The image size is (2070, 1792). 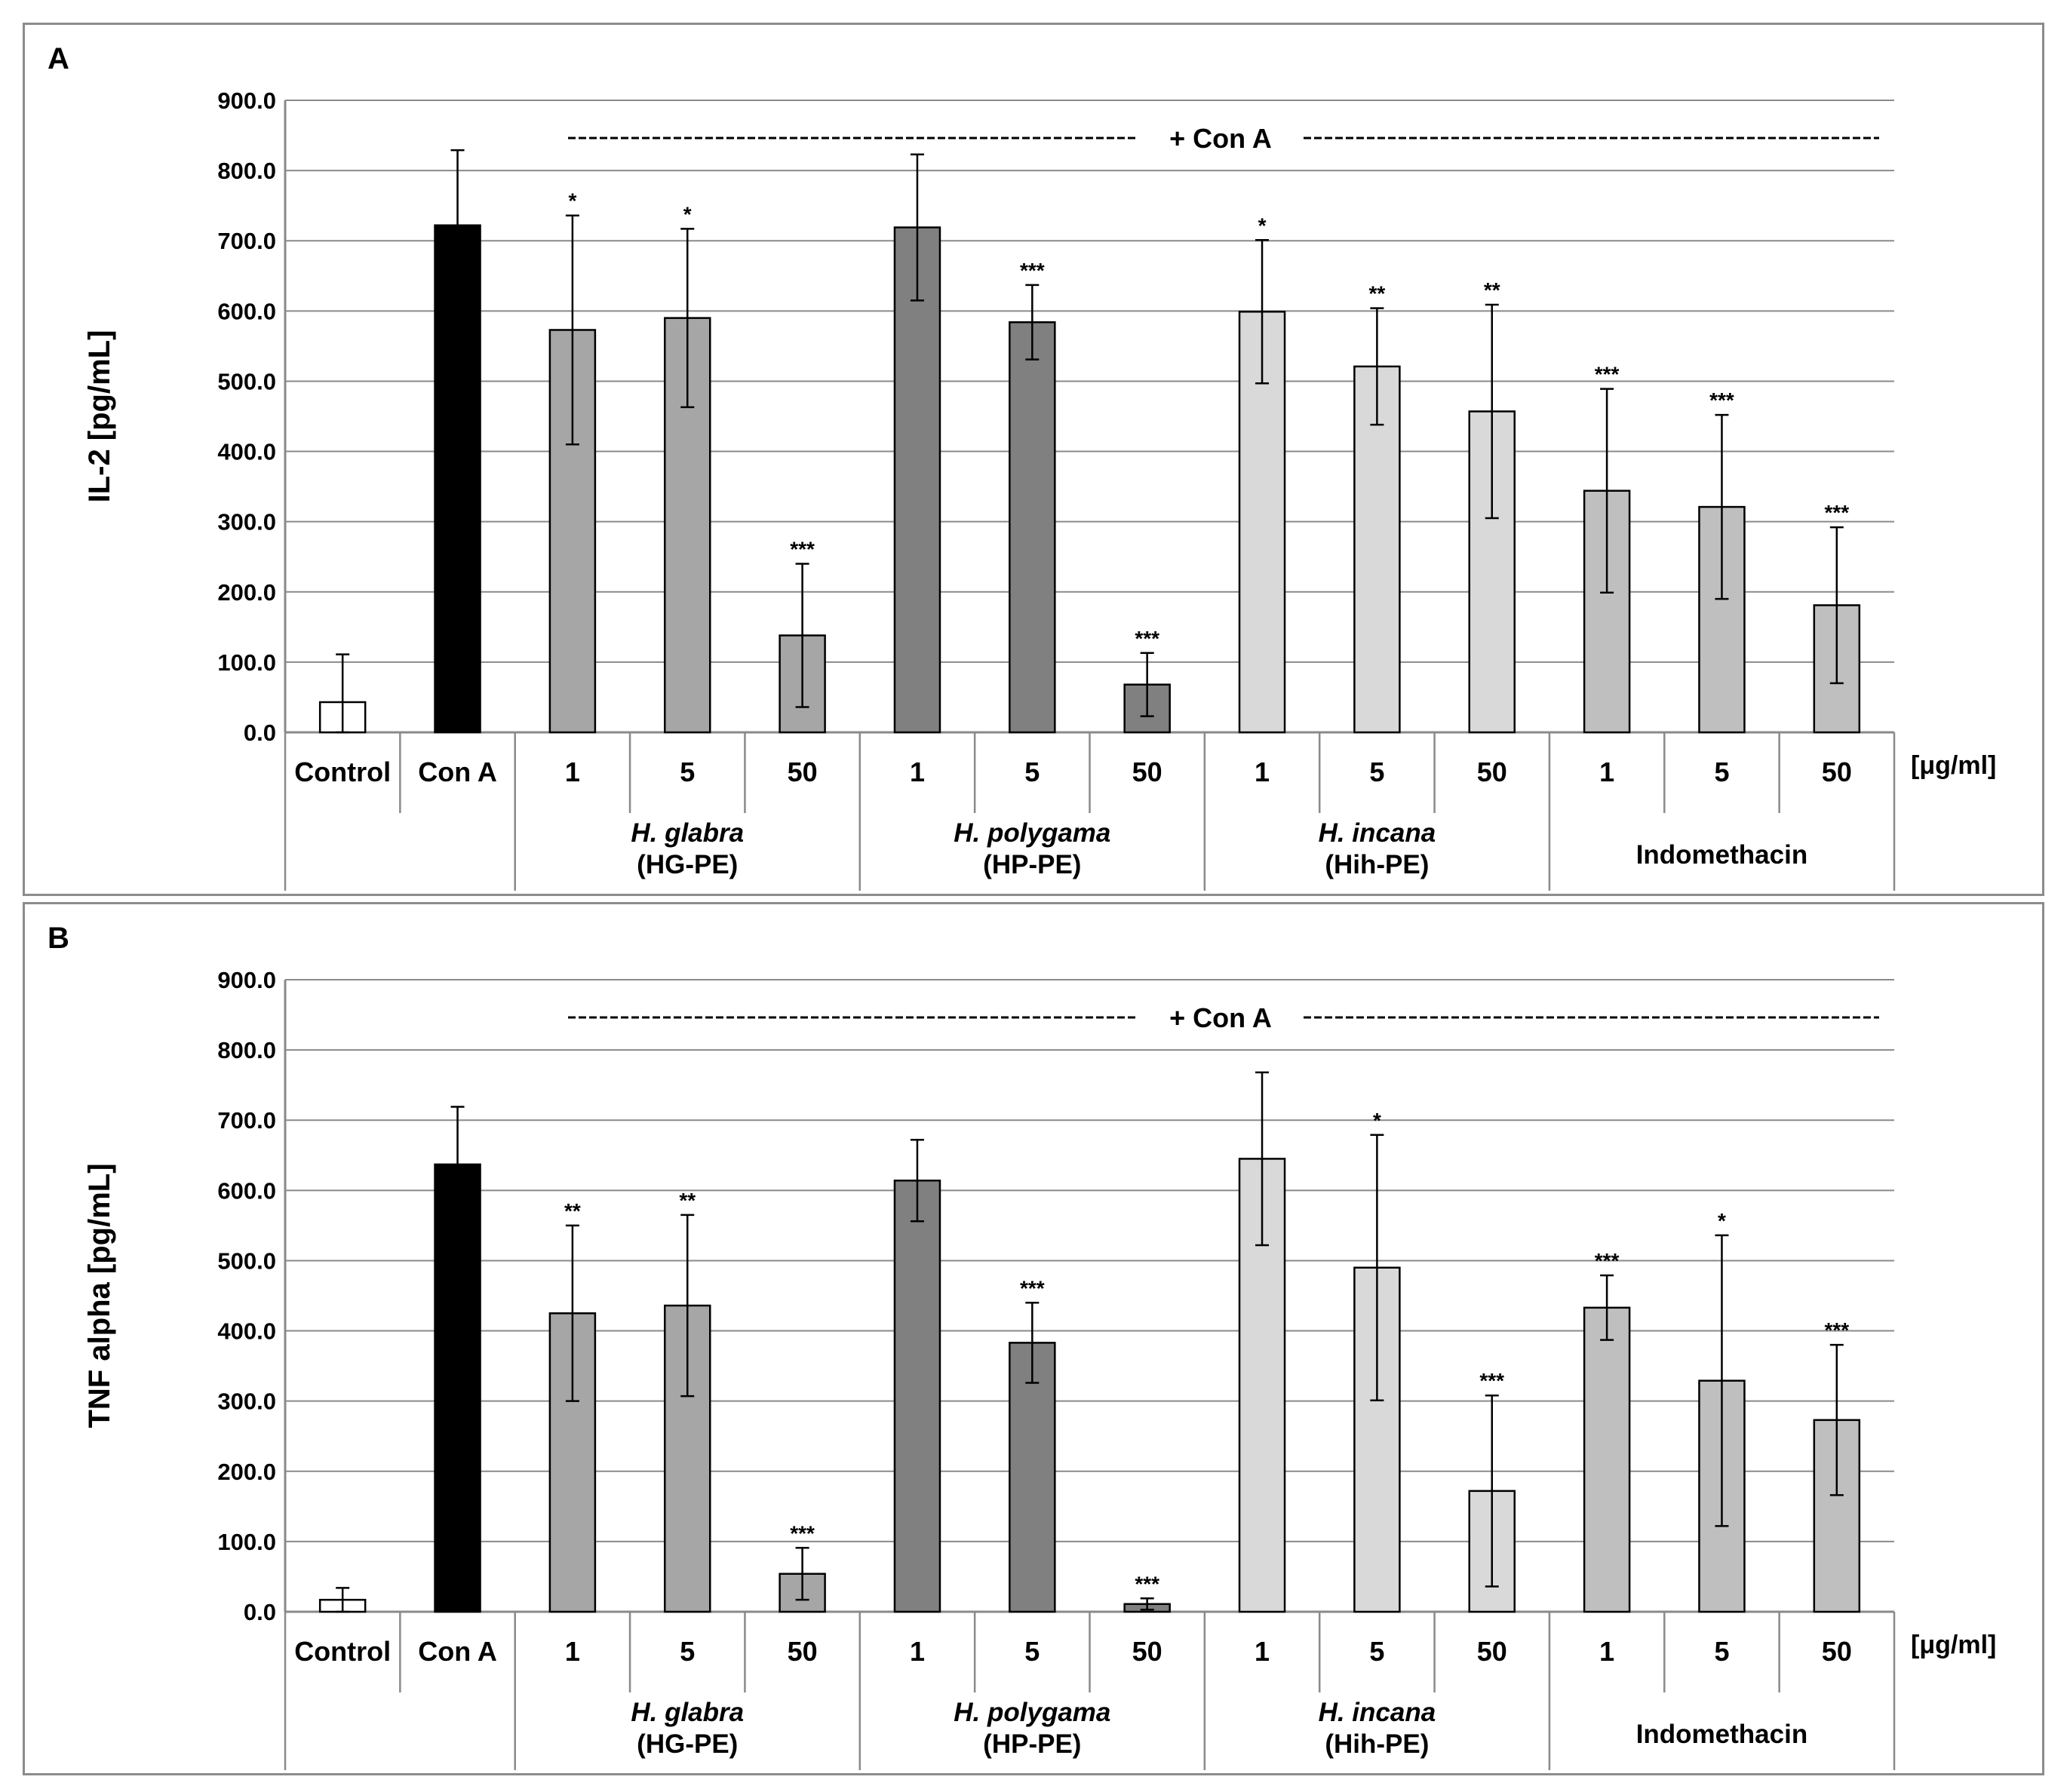 I want to click on y-axis-label: TNF alpha [pg/mL], so click(x=99, y=1295).